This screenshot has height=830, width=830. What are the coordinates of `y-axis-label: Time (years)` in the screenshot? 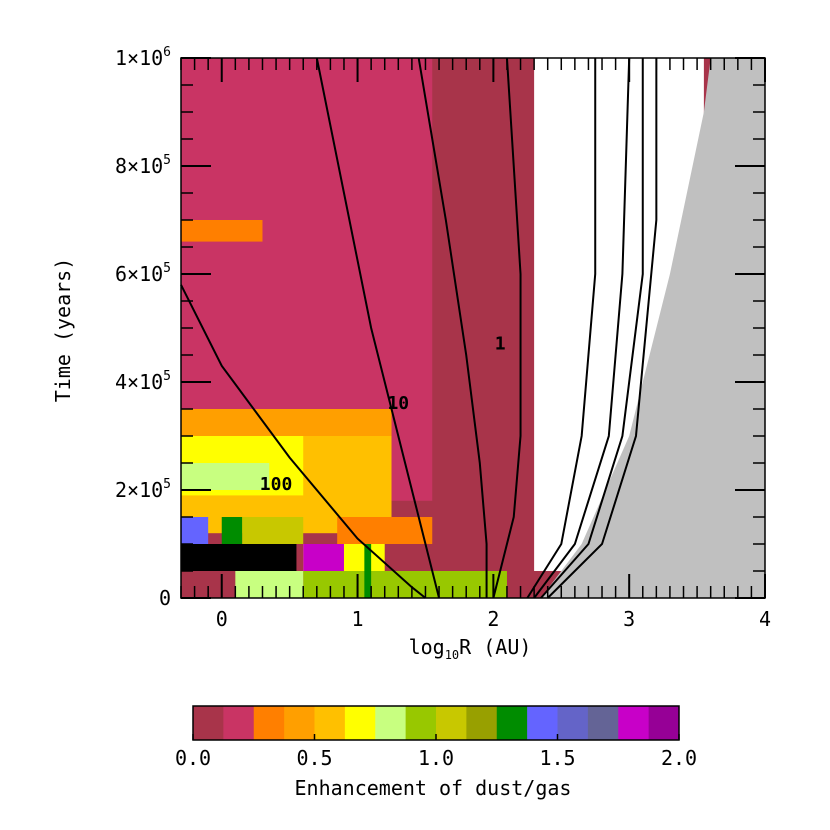 It's located at (63, 330).